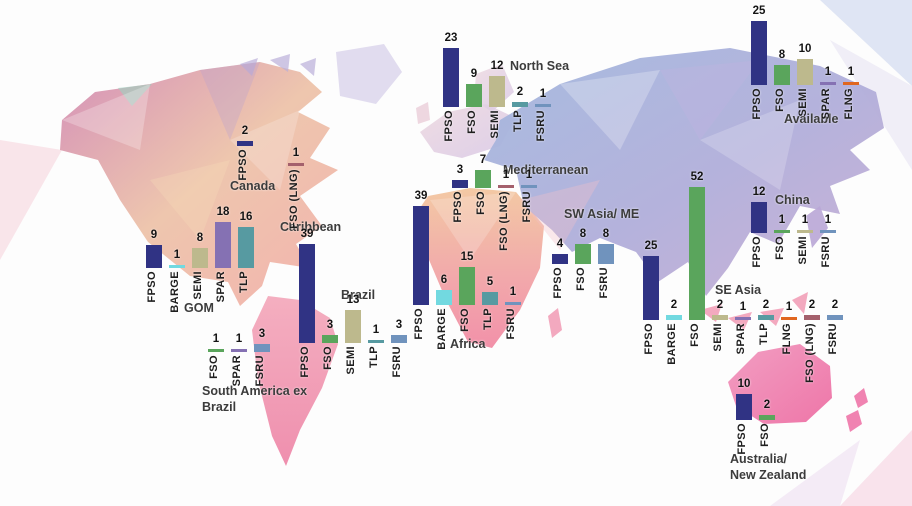 This screenshot has height=506, width=912. I want to click on bar-type-label-se-asia-fso-lng: FSO (LNG), so click(810, 353).